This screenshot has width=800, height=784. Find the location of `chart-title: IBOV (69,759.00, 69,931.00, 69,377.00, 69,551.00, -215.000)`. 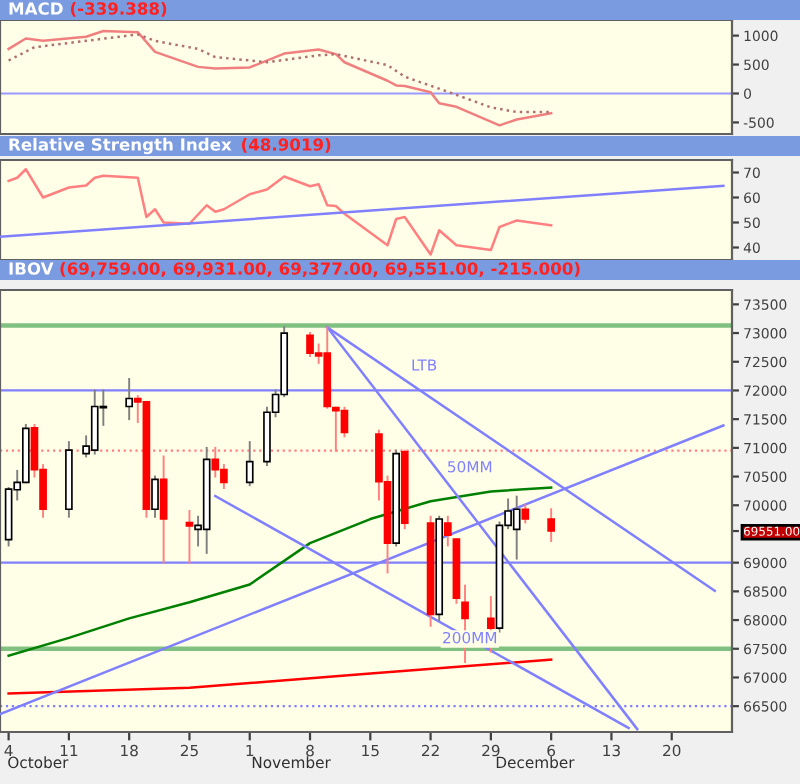

chart-title: IBOV (69,759.00, 69,931.00, 69,377.00, 69,551.00, -215.000) is located at coordinates (294, 269).